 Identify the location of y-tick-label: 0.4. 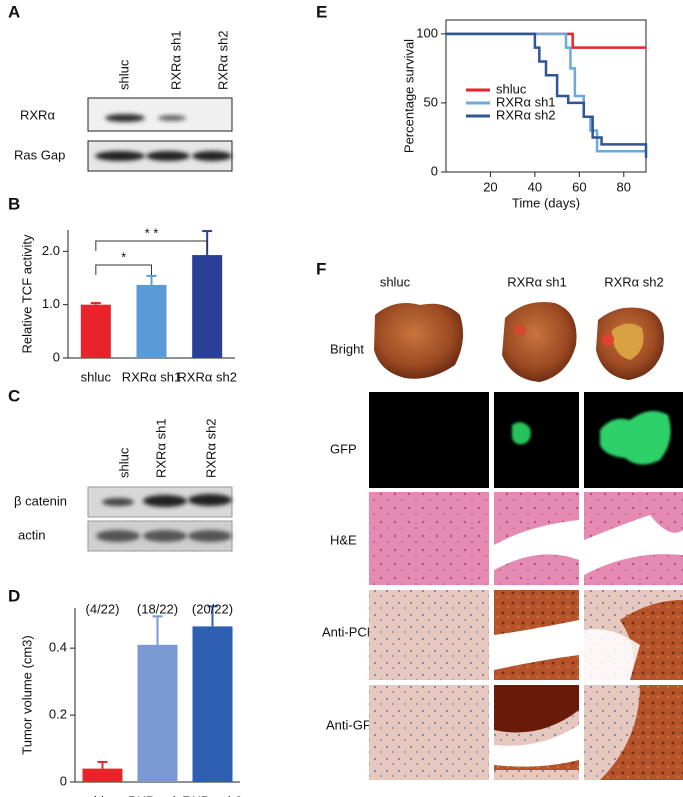
(58, 647).